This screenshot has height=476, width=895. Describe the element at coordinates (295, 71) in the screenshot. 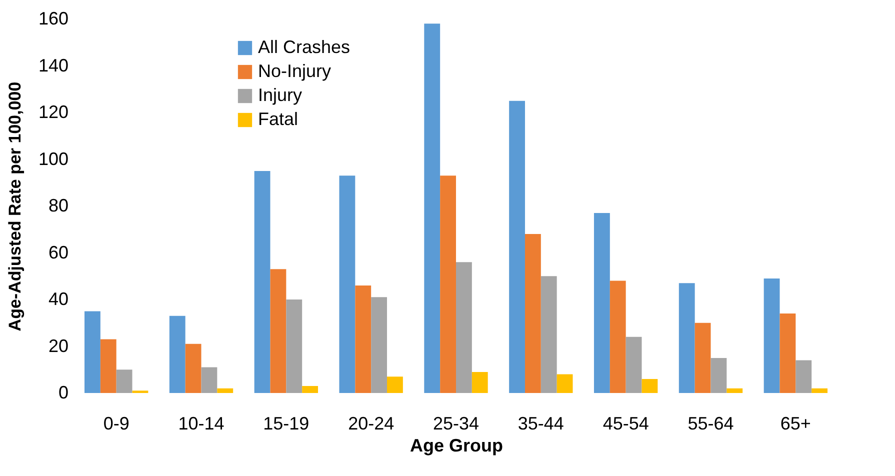

I see `legend-label: No-Injury` at that location.